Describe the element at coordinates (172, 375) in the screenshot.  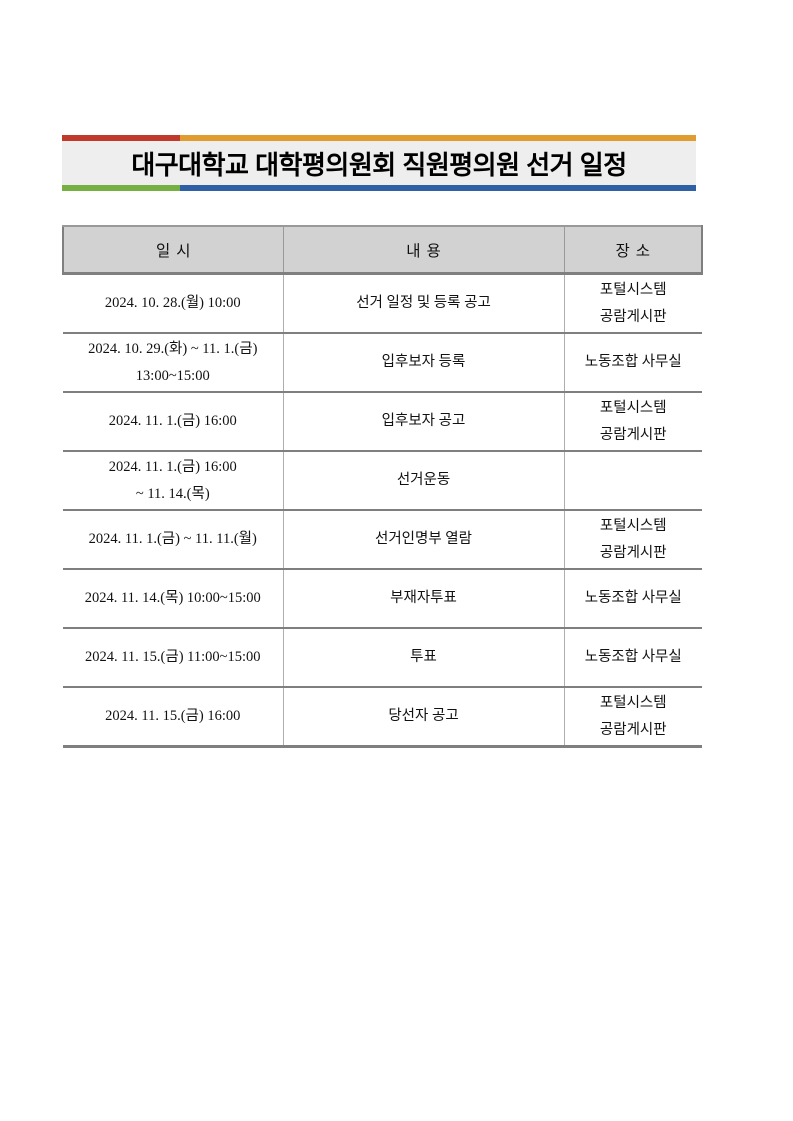
I see `datetime-line: 13:00~15:00` at that location.